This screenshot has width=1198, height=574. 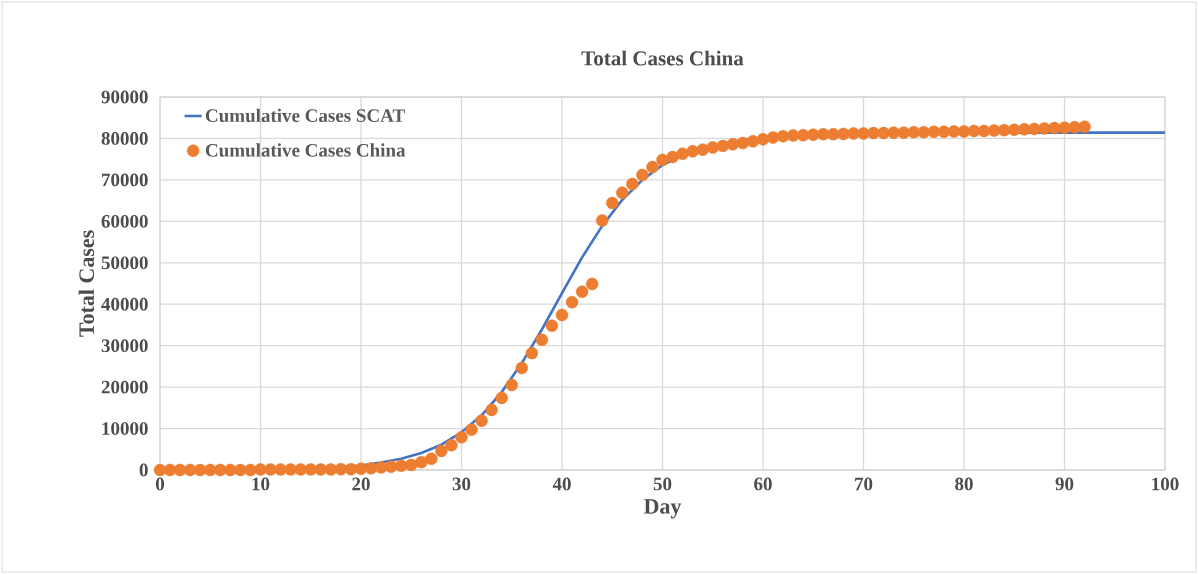 I want to click on y-tick-label: 20000, so click(x=124, y=387).